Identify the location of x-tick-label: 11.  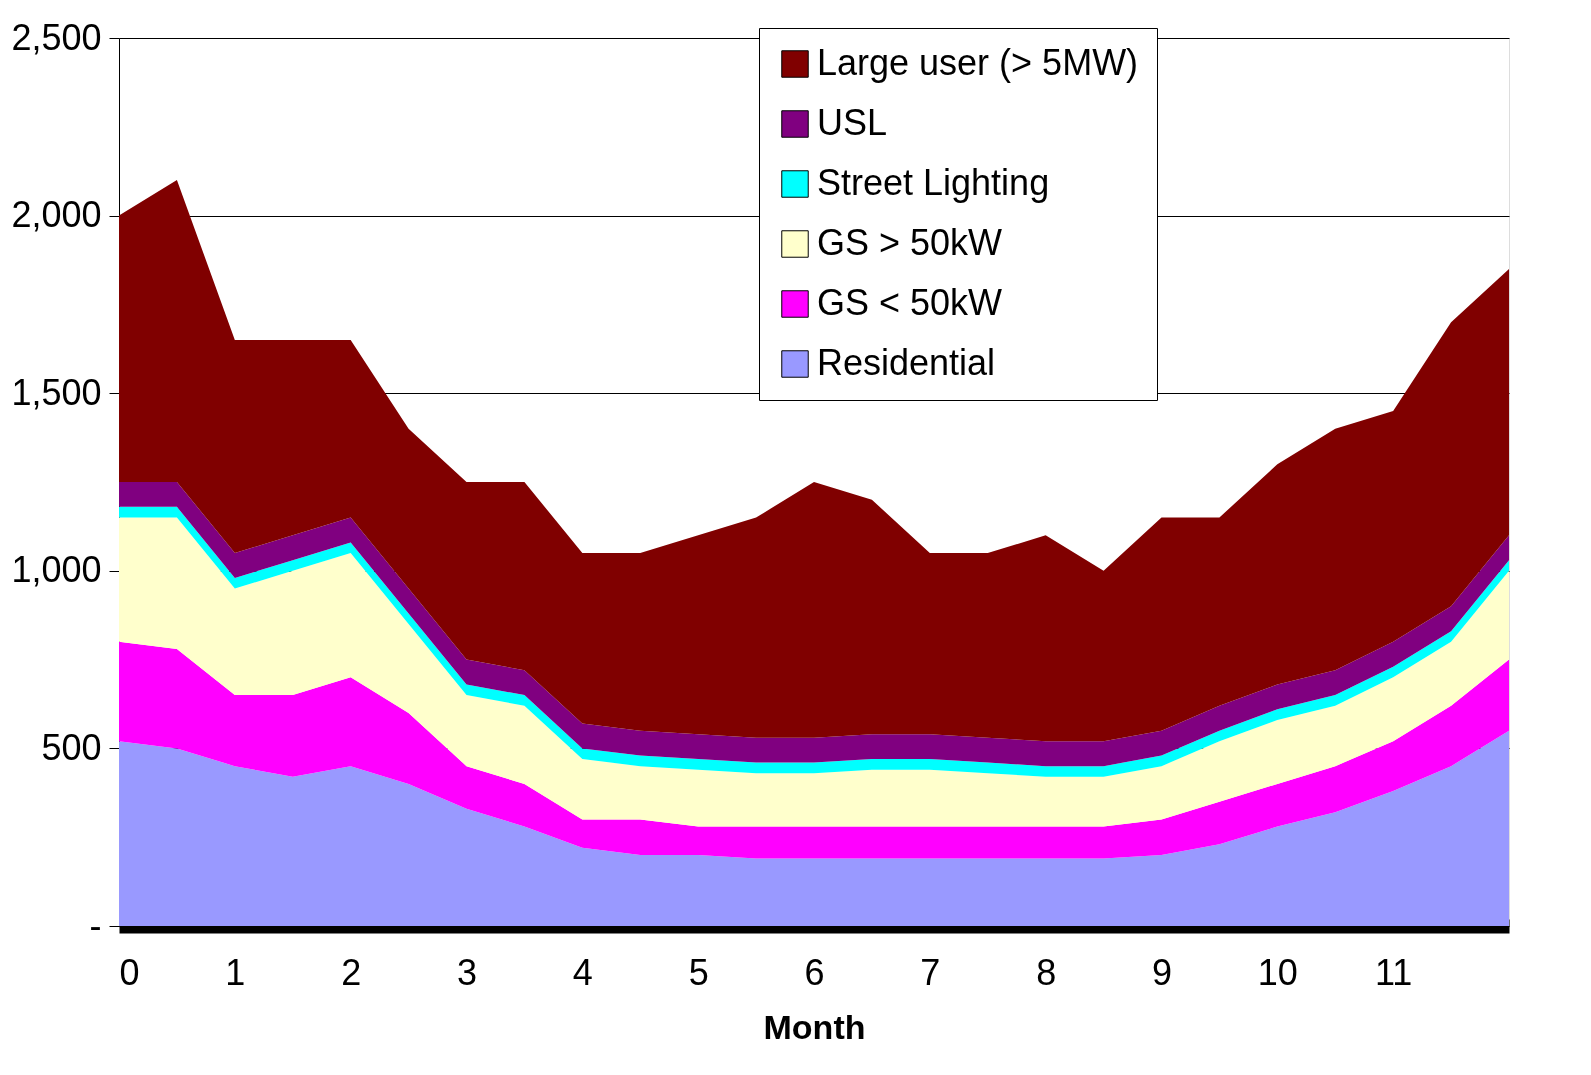
(1393, 972).